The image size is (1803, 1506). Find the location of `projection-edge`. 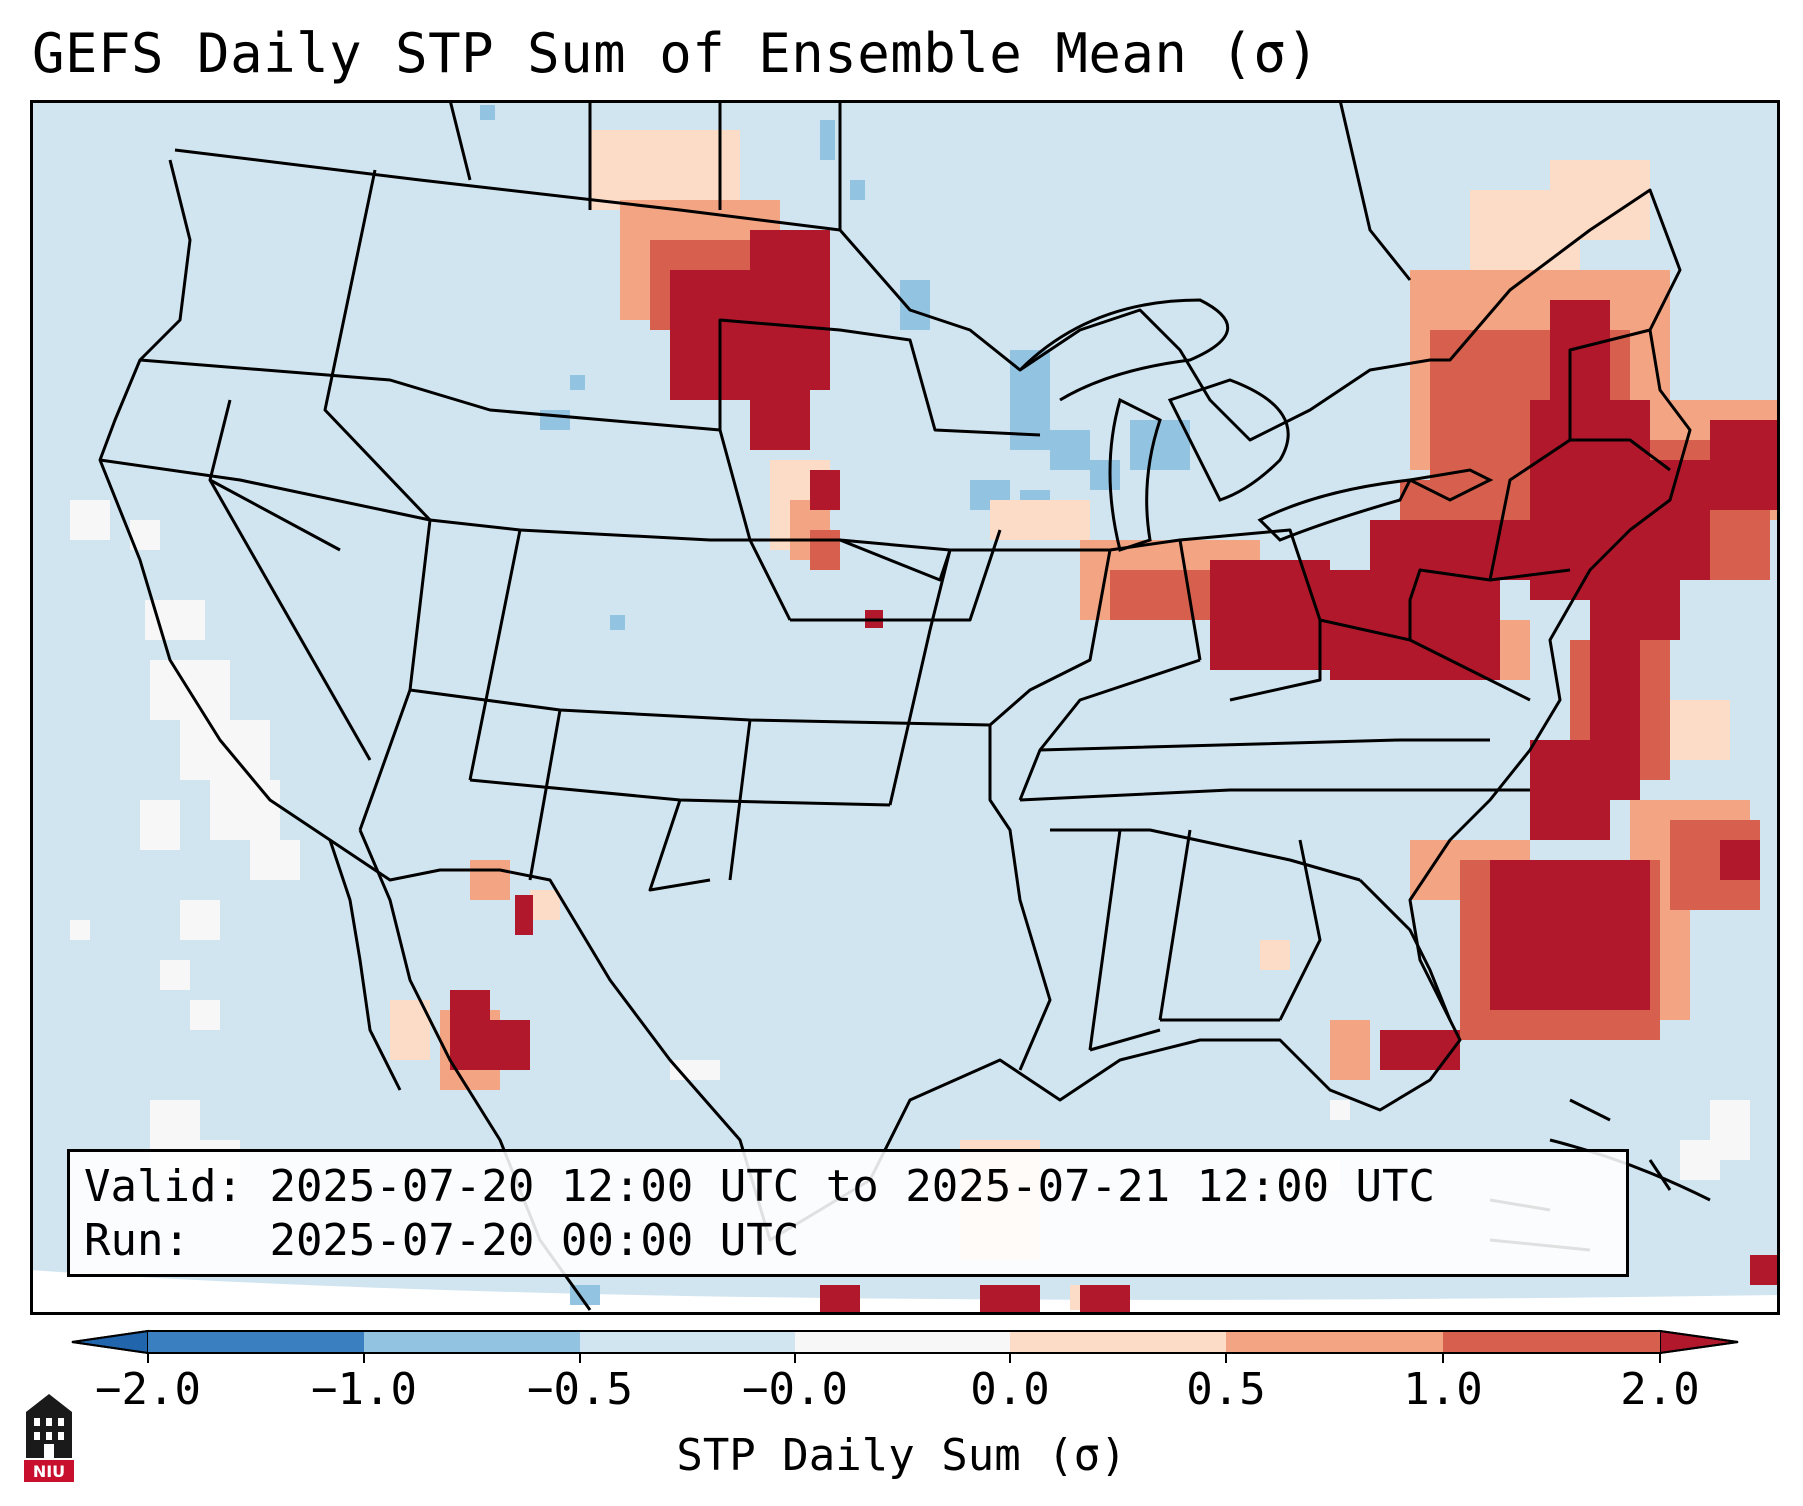

projection-edge is located at coordinates (905, 1292).